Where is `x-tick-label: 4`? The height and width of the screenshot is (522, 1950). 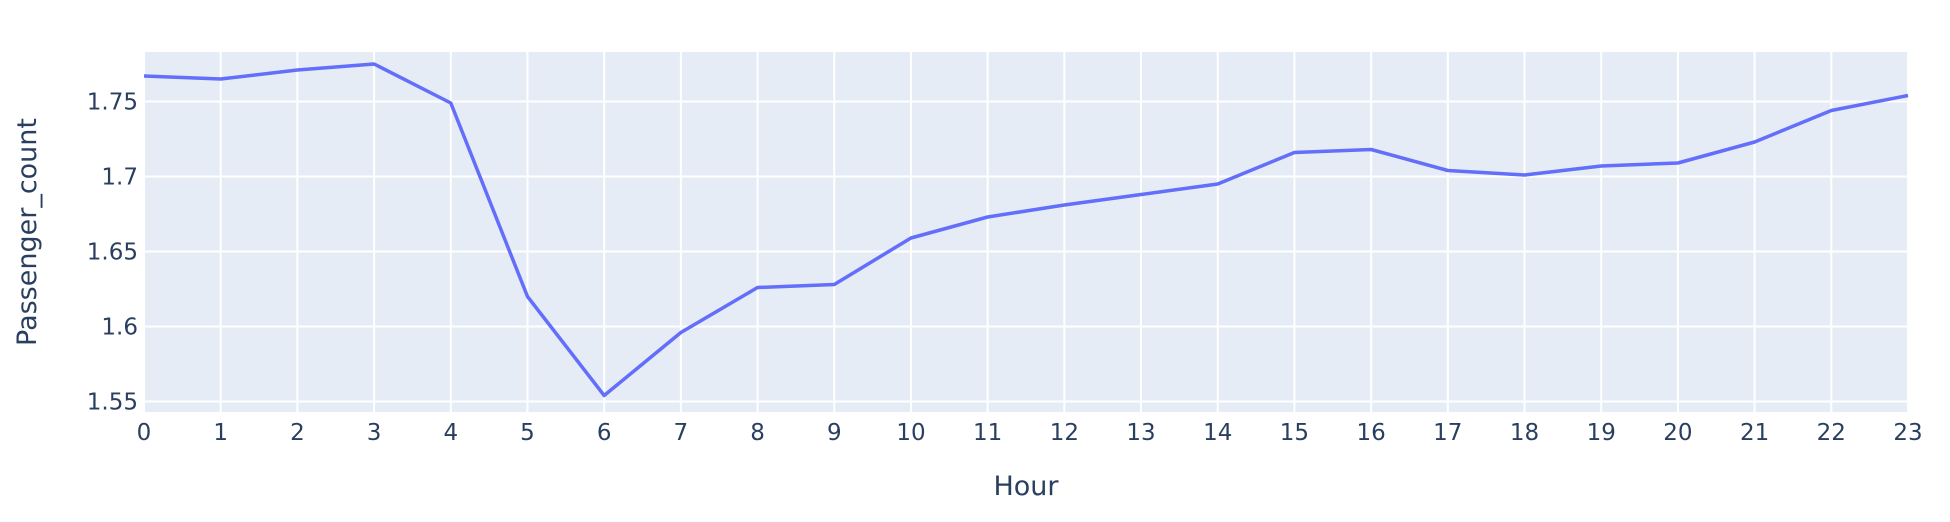 x-tick-label: 4 is located at coordinates (450, 433).